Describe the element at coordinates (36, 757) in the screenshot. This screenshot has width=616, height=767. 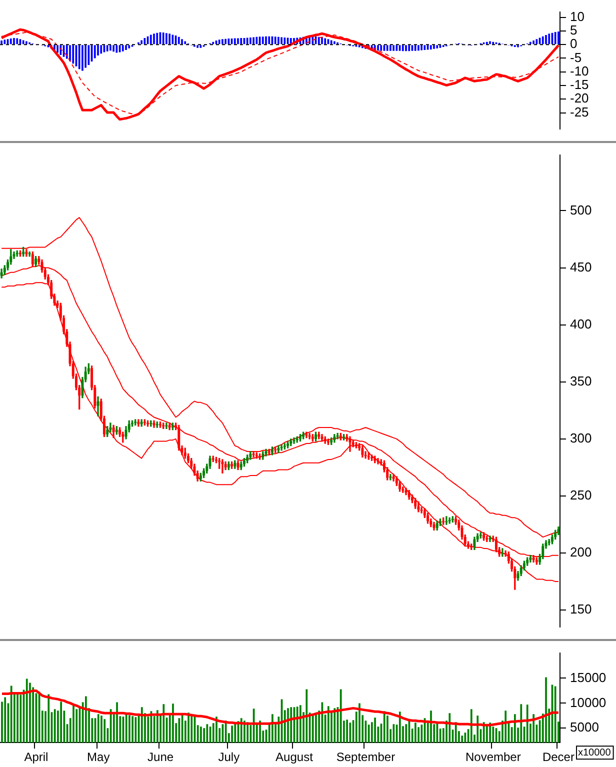
I see `x-tick-label: April` at that location.